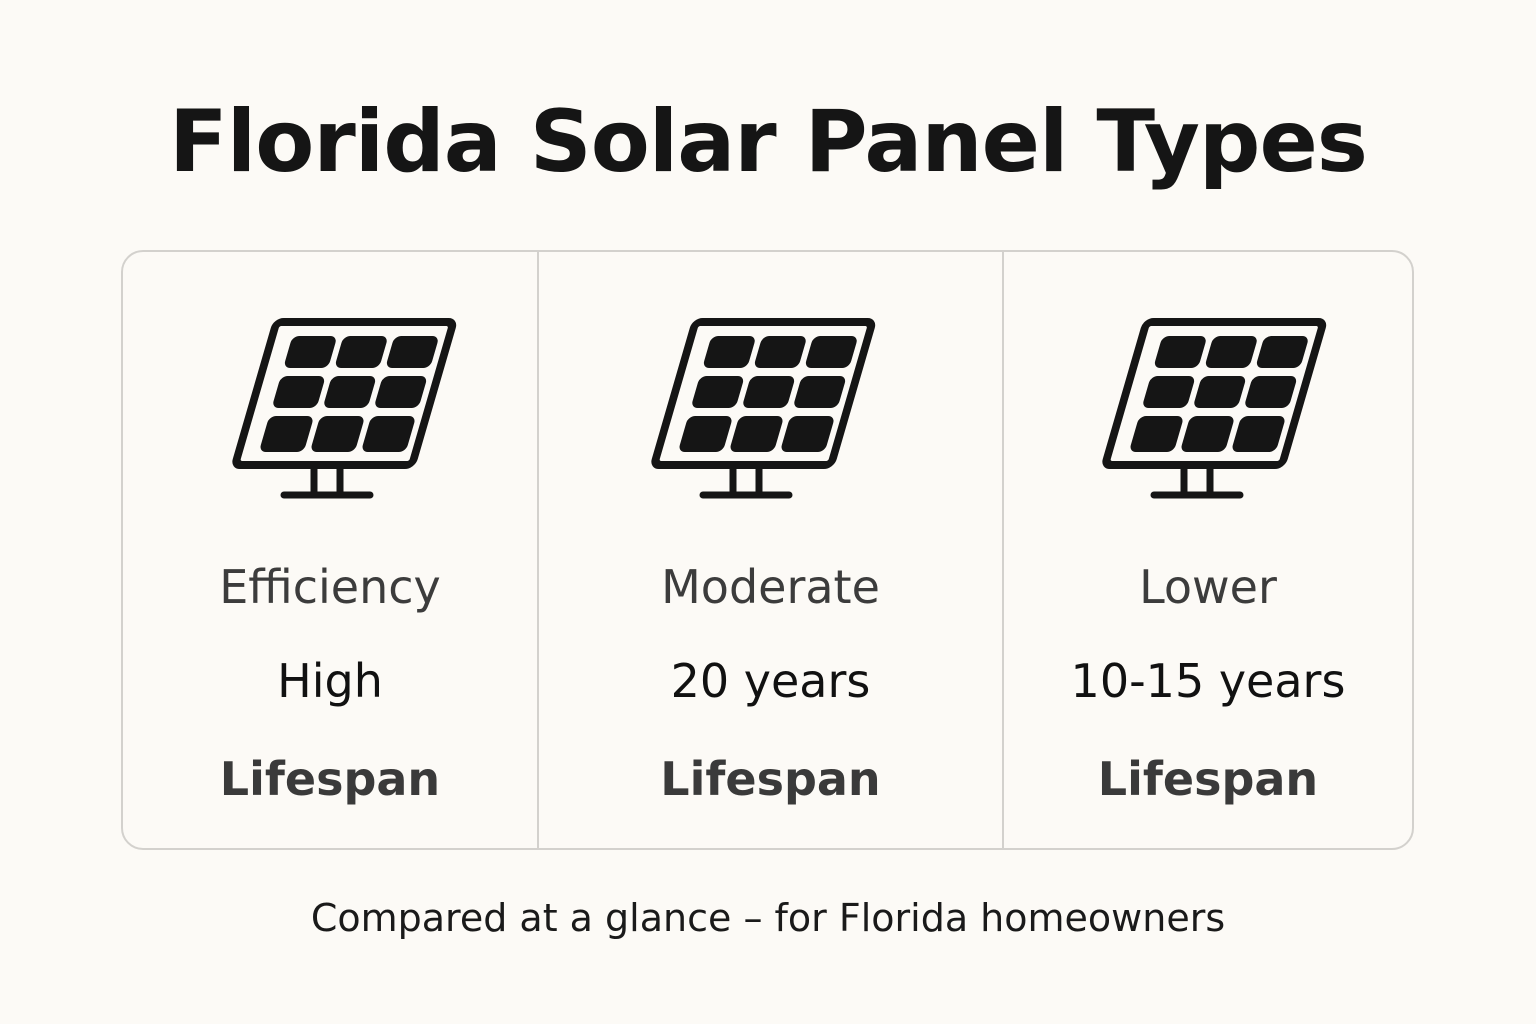  Describe the element at coordinates (1208, 681) in the screenshot. I see `column-line-2: 10-15 years` at that location.